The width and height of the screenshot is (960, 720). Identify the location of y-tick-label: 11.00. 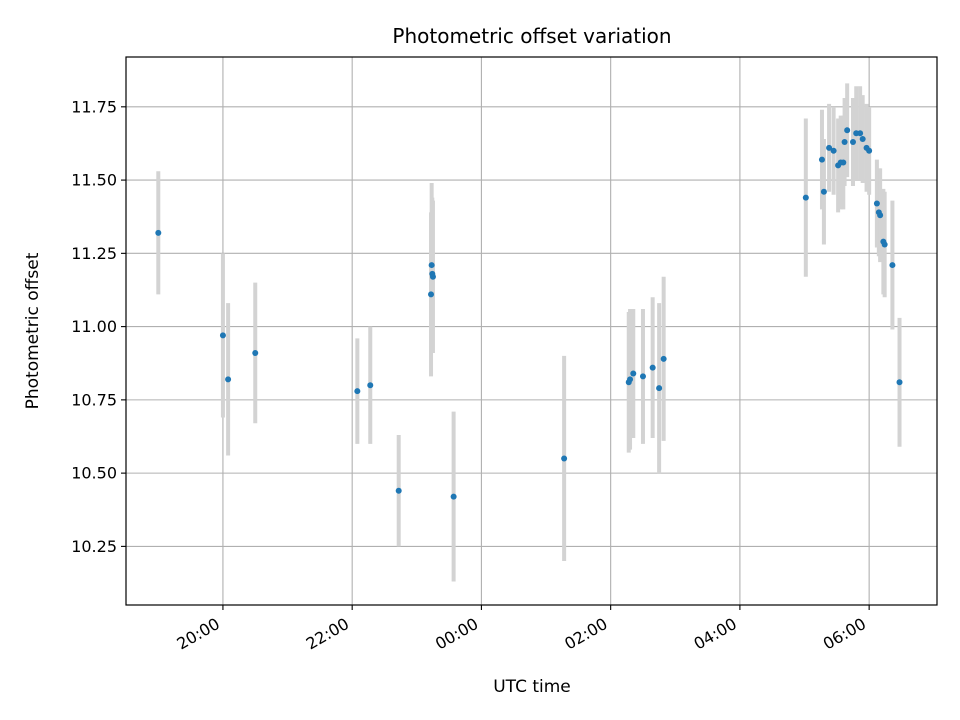
(94, 326).